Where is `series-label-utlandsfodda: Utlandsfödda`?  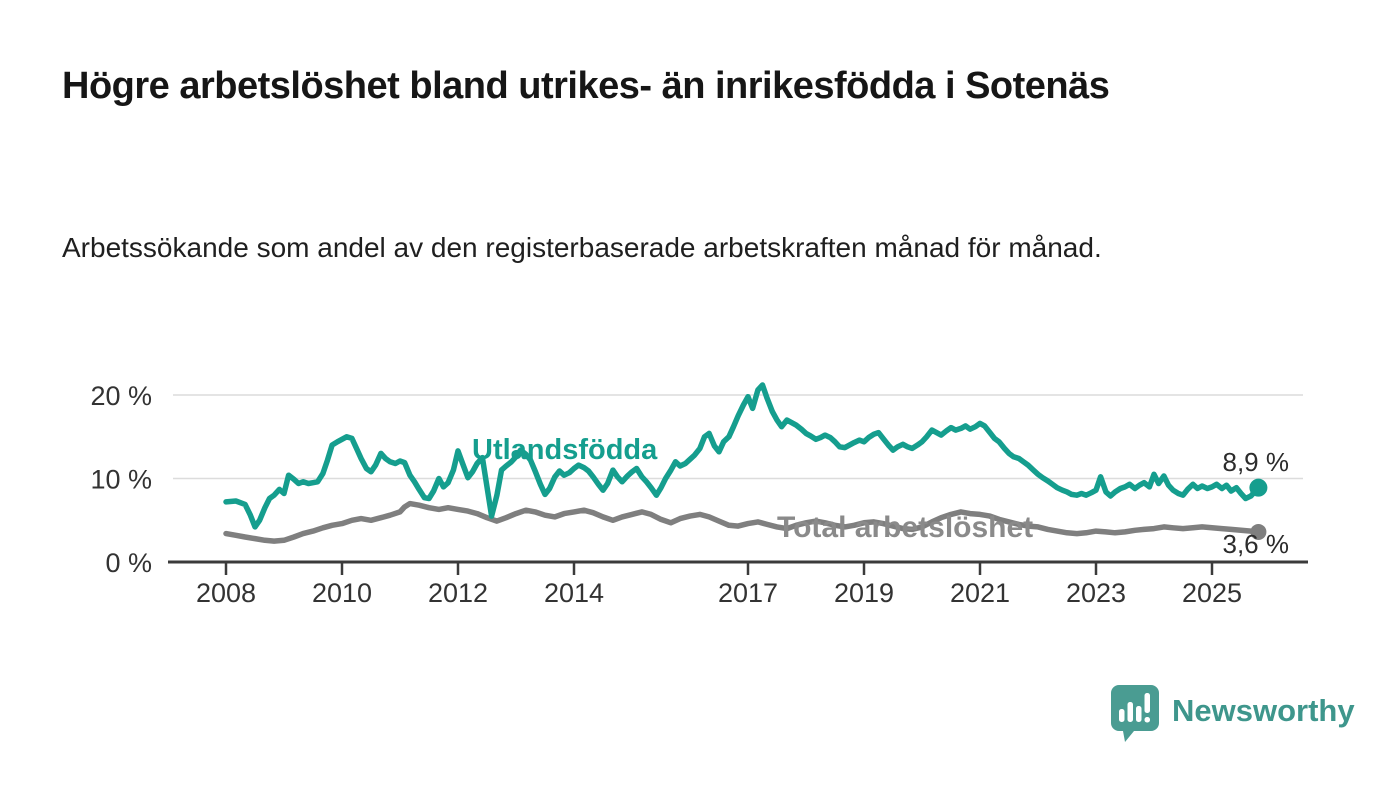 series-label-utlandsfodda: Utlandsfödda is located at coordinates (565, 450).